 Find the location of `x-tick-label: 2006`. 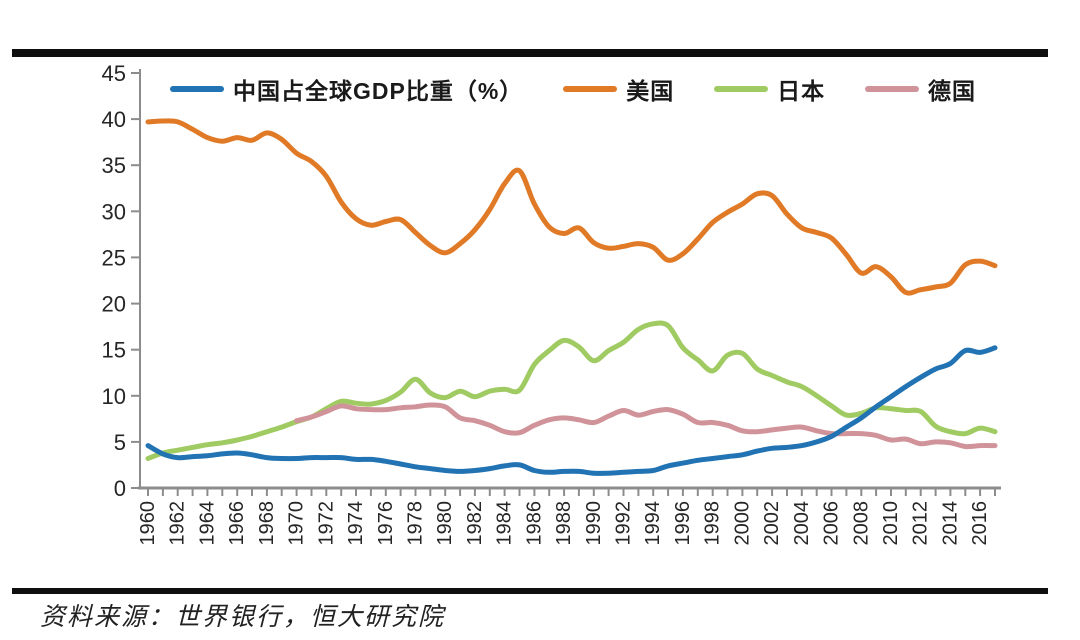

x-tick-label: 2006 is located at coordinates (832, 523).